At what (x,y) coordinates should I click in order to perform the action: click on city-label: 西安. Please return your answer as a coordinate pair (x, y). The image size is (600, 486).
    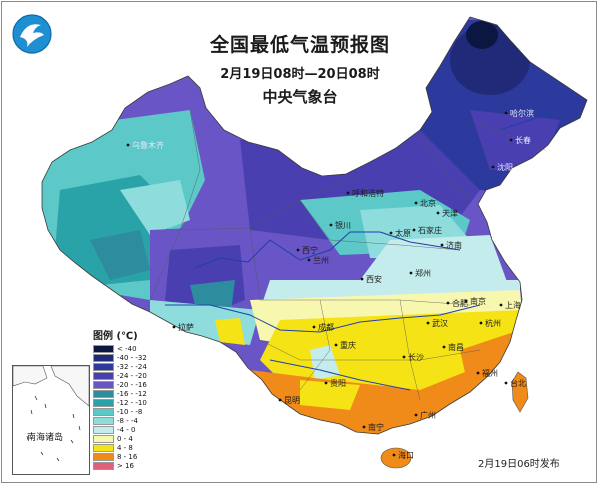
    Looking at the image, I should click on (374, 279).